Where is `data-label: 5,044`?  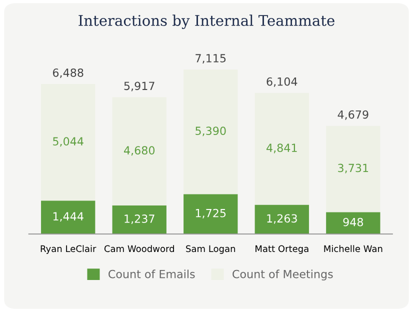 data-label: 5,044 is located at coordinates (68, 142).